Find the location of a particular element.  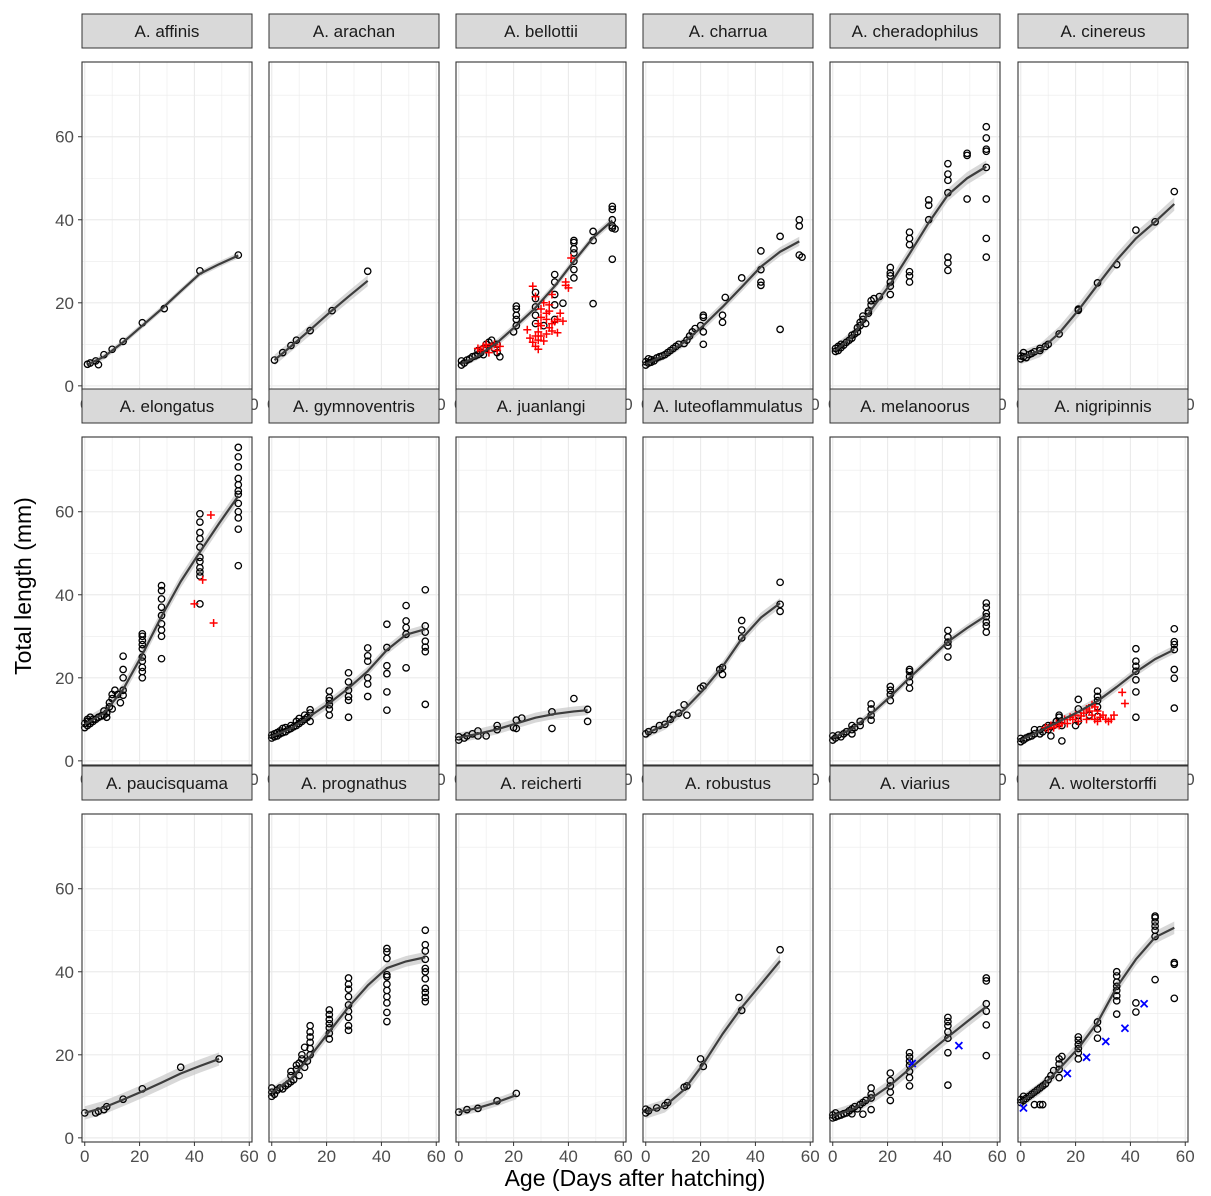

facet-panel: A. charrua0204060 is located at coordinates (730, 213).